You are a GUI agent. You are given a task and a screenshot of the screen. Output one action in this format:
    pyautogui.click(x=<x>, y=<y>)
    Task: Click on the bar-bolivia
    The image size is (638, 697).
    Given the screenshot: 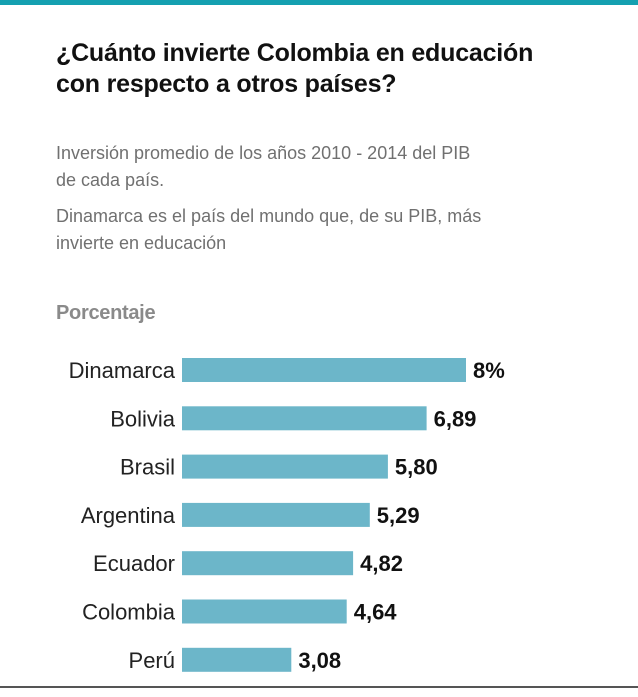 What is the action you would take?
    pyautogui.click(x=304, y=418)
    